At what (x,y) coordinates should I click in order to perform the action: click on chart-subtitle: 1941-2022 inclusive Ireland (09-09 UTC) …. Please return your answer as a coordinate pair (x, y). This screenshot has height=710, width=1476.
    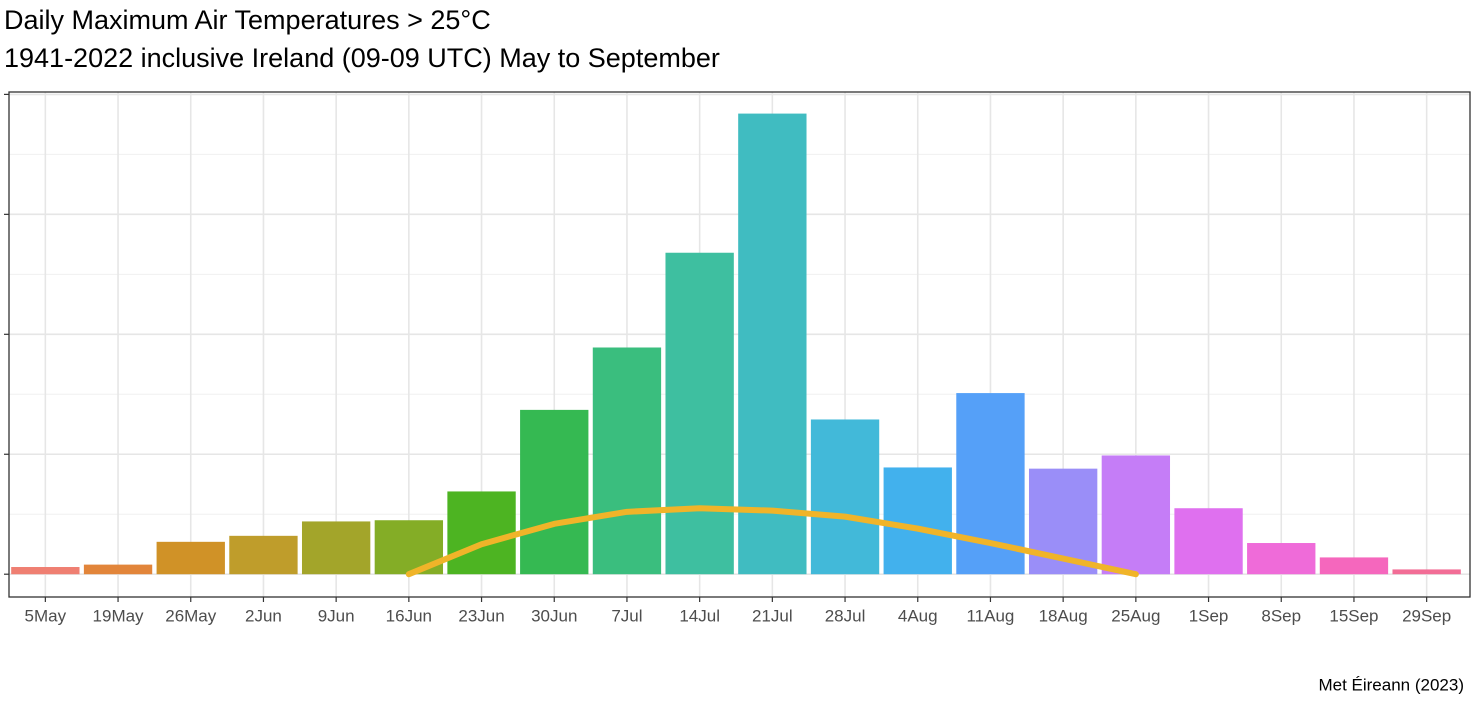
    Looking at the image, I should click on (362, 58).